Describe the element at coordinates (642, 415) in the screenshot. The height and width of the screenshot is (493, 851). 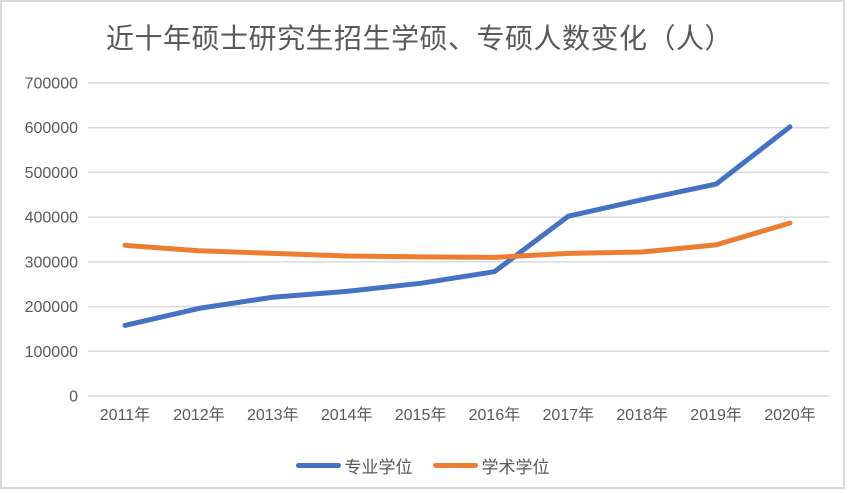
I see `x-axis-tick-label: 2018年` at that location.